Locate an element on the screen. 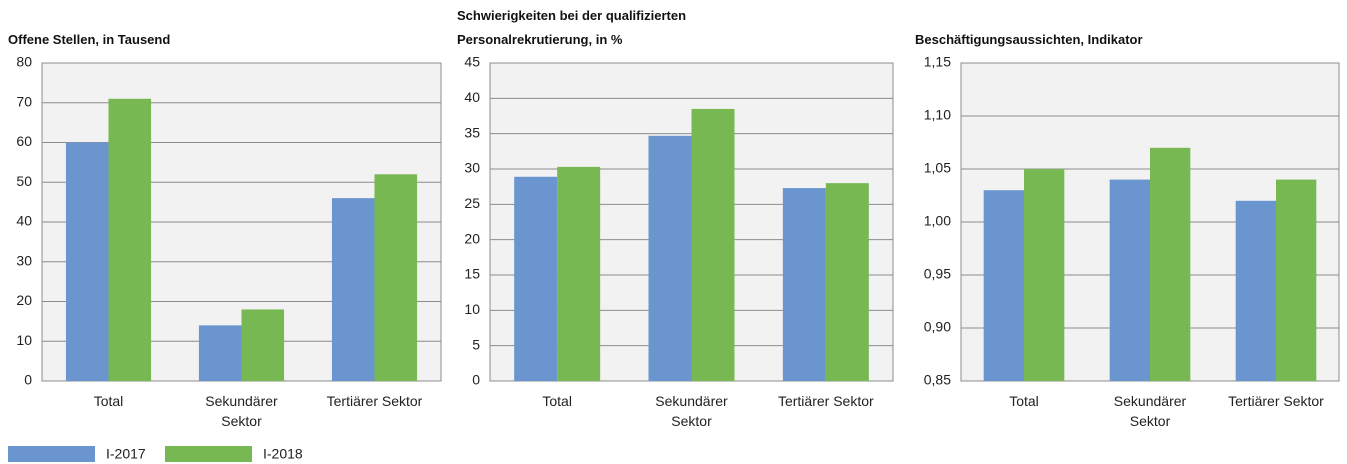  y-tick-label: 15 is located at coordinates (472, 274).